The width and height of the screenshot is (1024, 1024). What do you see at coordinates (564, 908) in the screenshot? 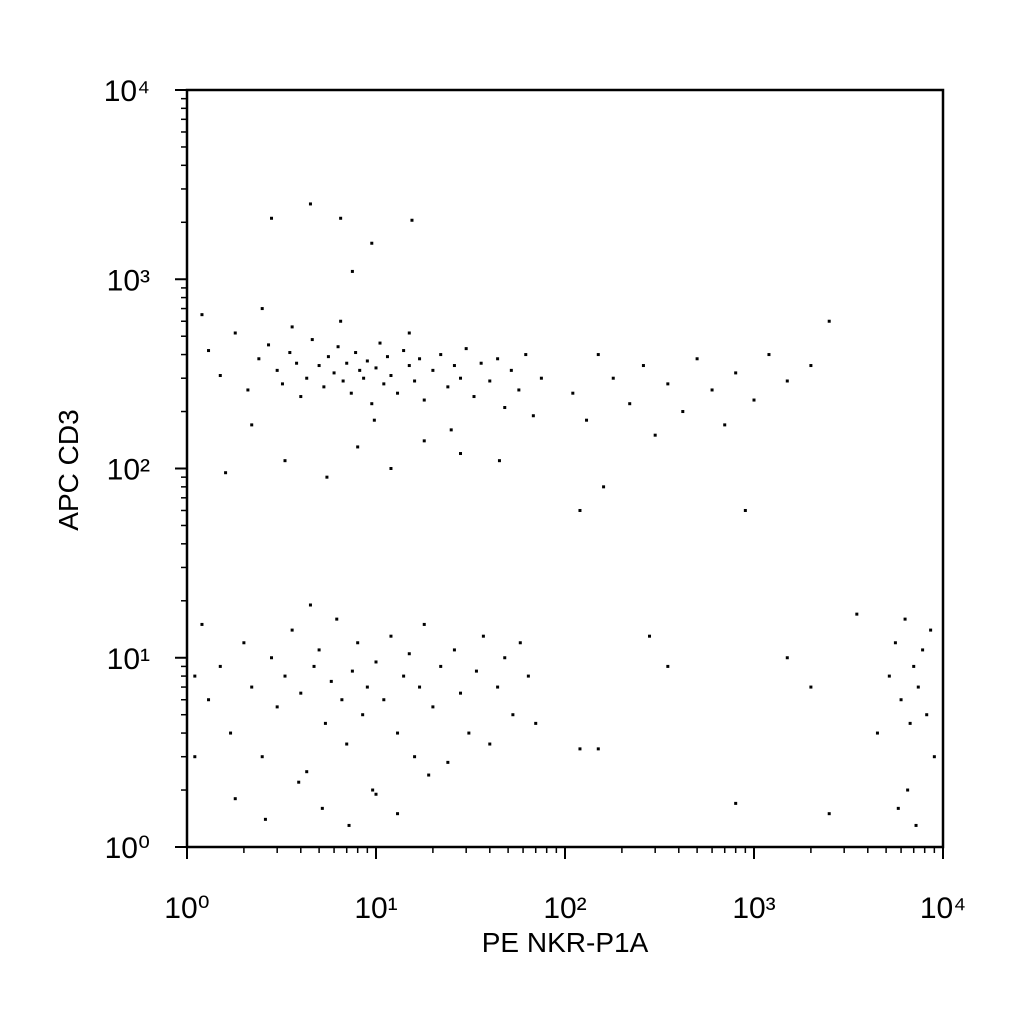
I see `x-tick-label: 10²` at bounding box center [564, 908].